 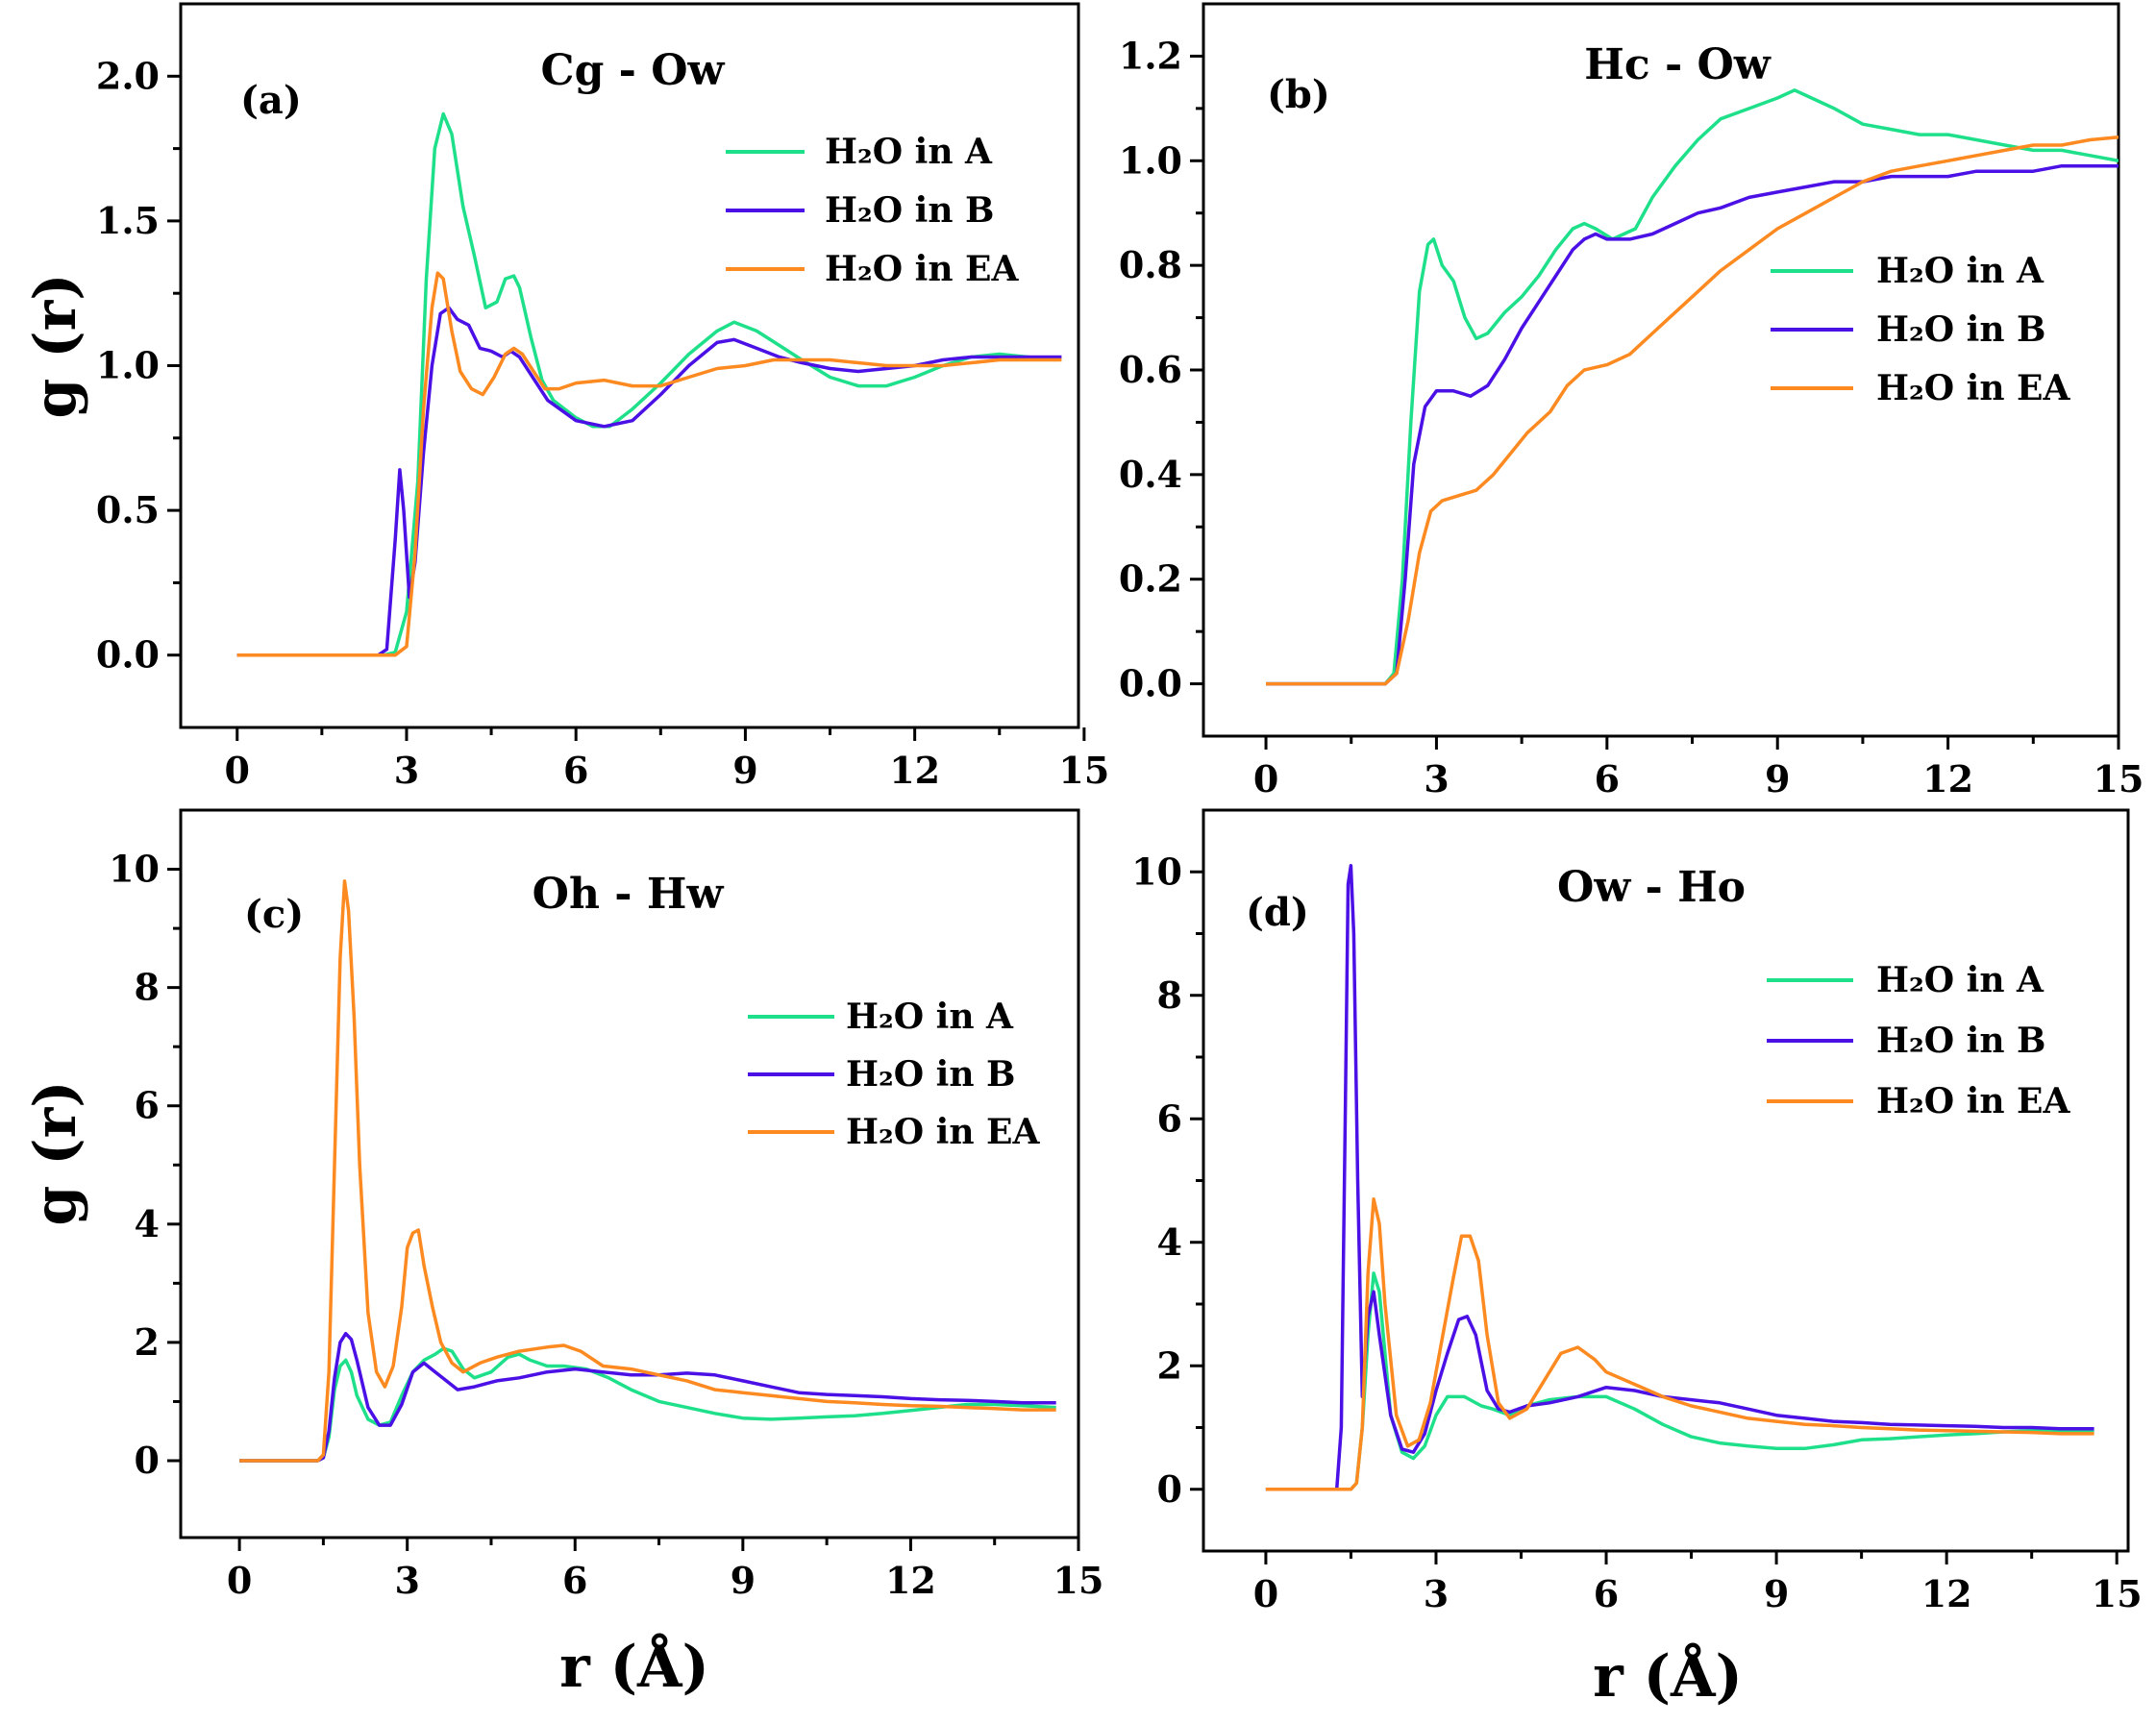 What do you see at coordinates (943, 1132) in the screenshot?
I see `legend-label-c-EA: H₂O in EA` at bounding box center [943, 1132].